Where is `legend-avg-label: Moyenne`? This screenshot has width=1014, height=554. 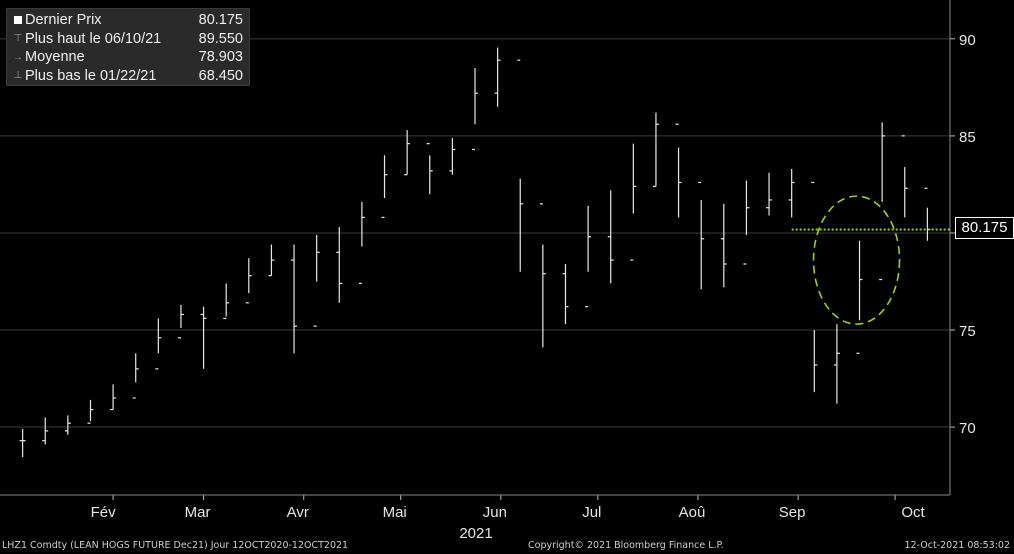
legend-avg-label: Moyenne is located at coordinates (55, 57).